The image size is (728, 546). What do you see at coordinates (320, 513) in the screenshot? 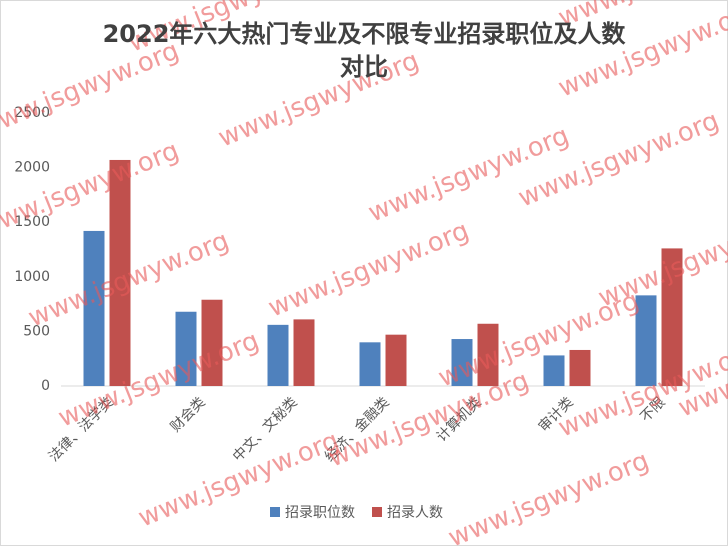
I see `legend-label: 招录职位数` at bounding box center [320, 513].